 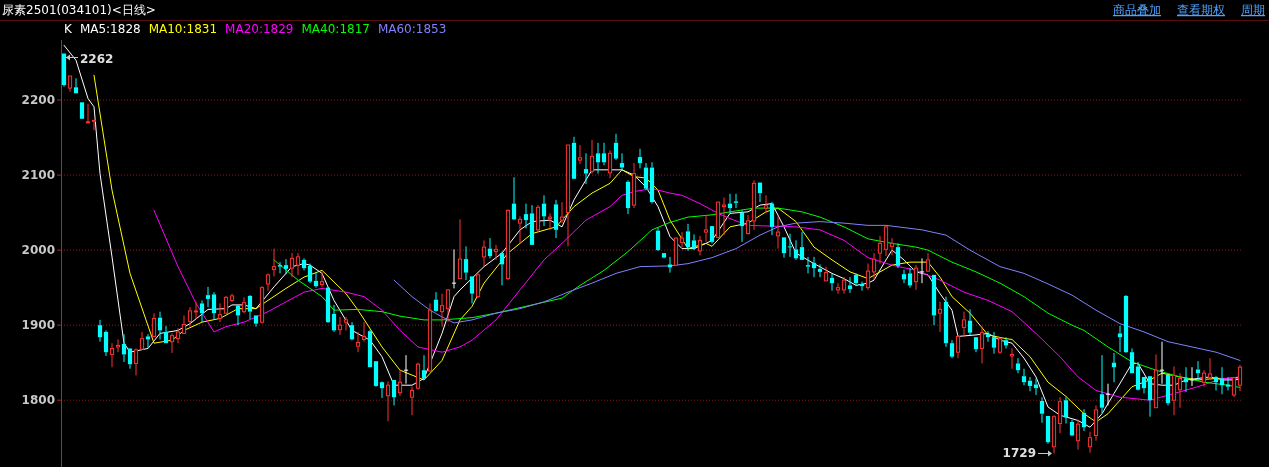 I want to click on legend: MA40:1817, so click(x=335, y=29).